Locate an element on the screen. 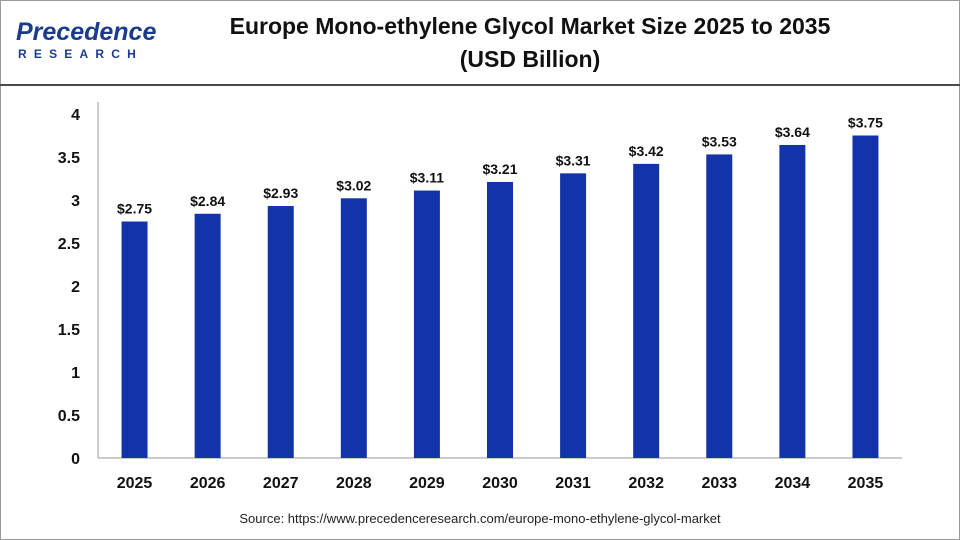  x-tick-label: 2030 is located at coordinates (500, 483).